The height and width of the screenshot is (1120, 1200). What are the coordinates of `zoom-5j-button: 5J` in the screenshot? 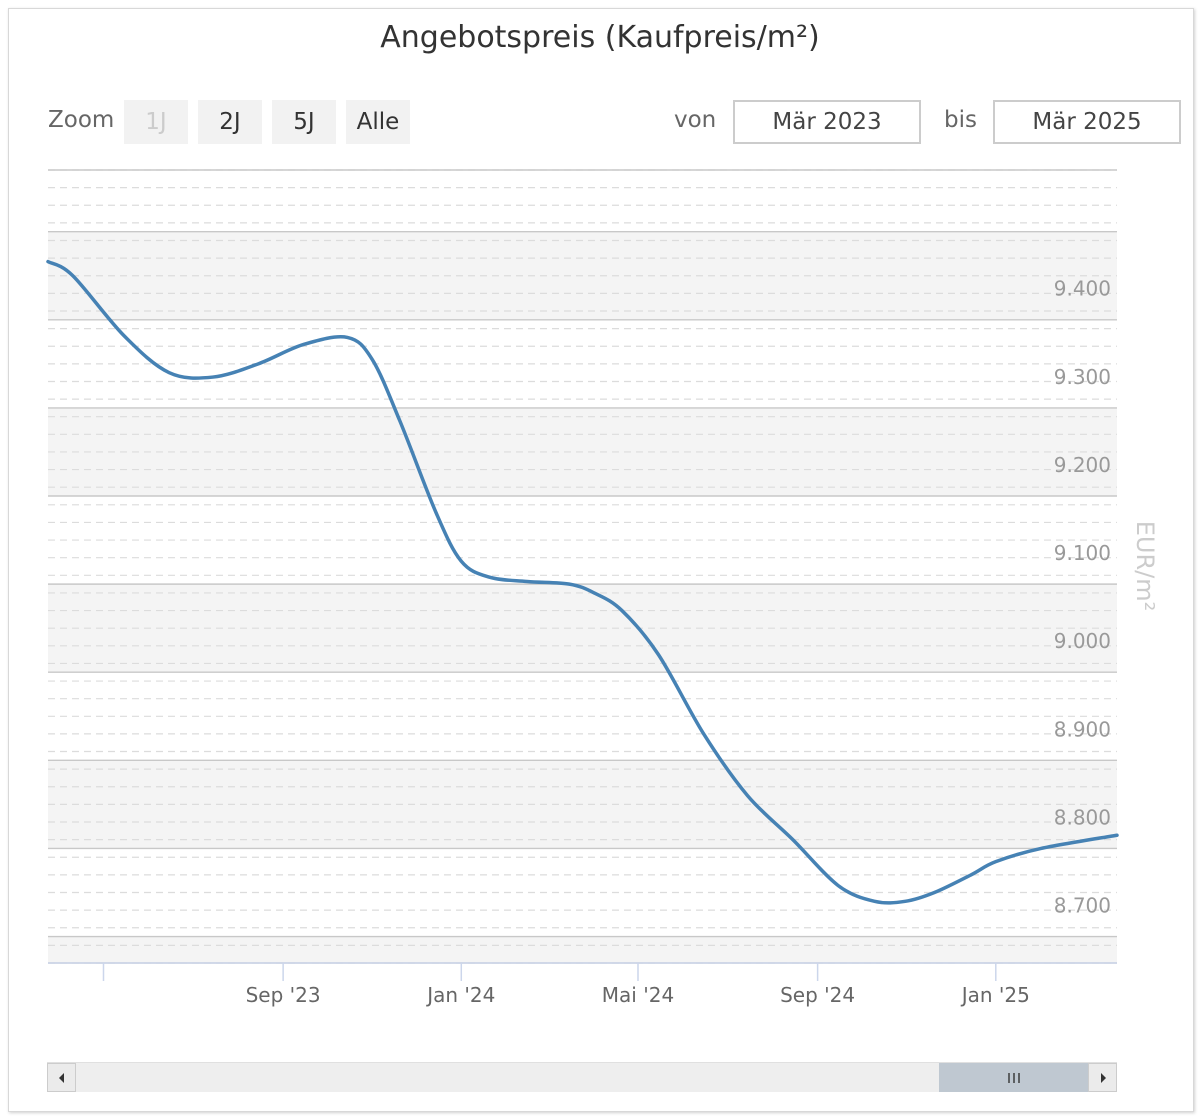 It's located at (304, 122).